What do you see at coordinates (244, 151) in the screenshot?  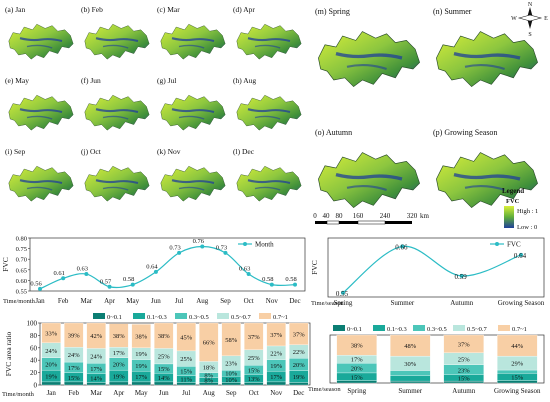 I see `map-label-month-11: (l) Dec` at bounding box center [244, 151].